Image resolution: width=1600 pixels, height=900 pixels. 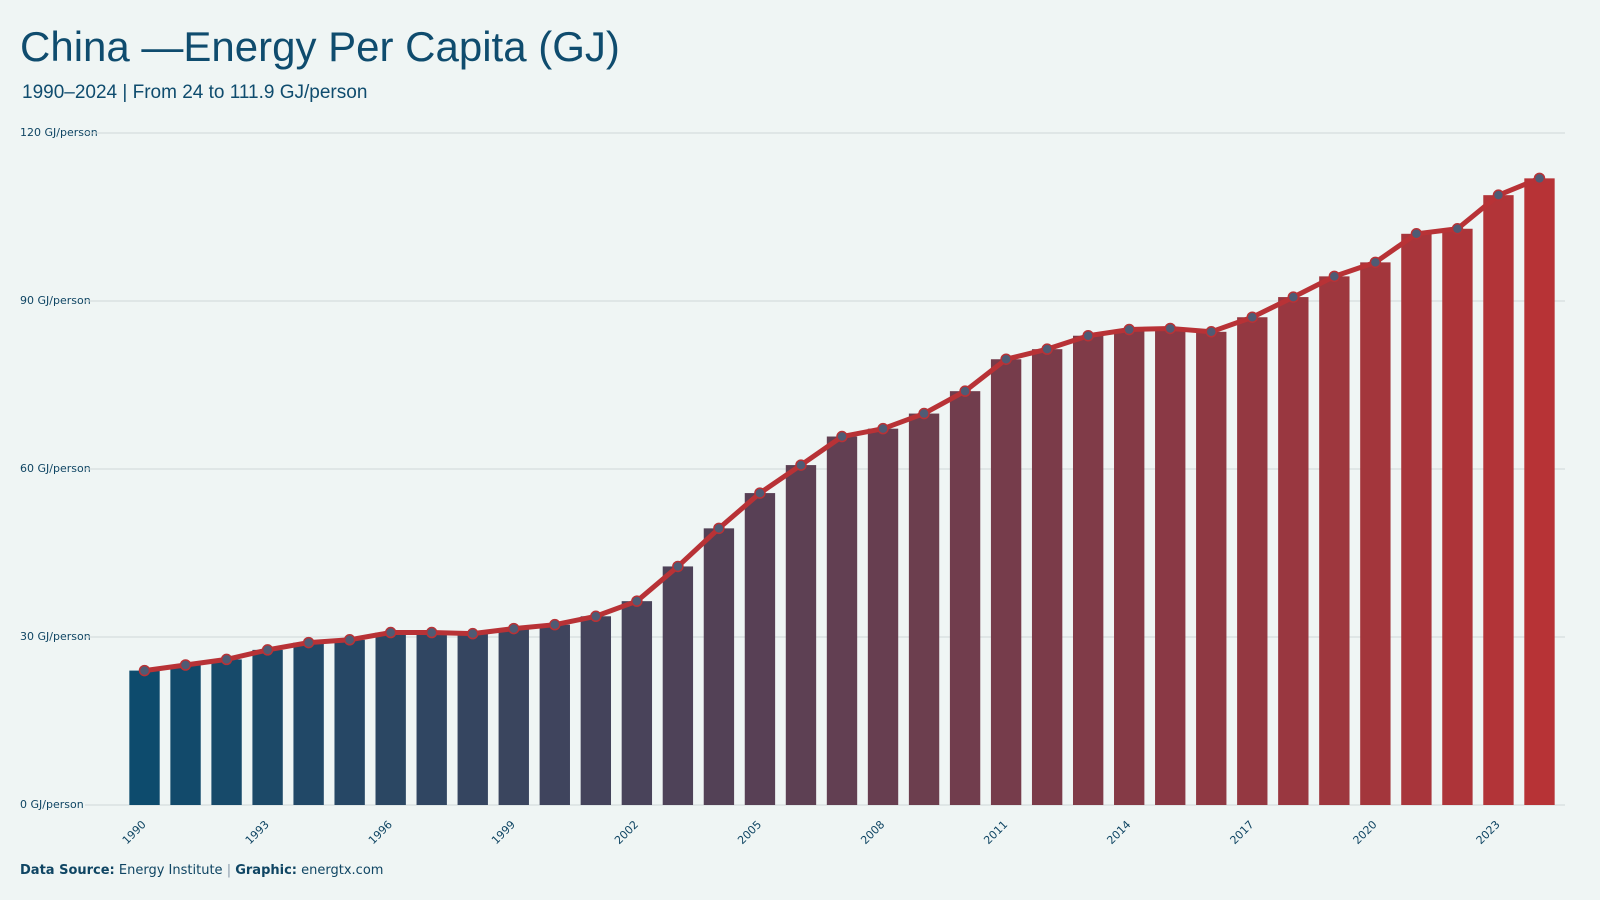 What do you see at coordinates (1118, 832) in the screenshot?
I see `x-tick-label: 2014` at bounding box center [1118, 832].